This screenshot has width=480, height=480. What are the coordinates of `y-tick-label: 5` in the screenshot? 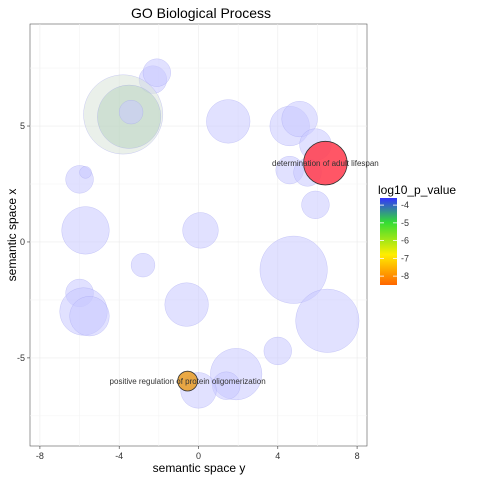 It's located at (22, 126).